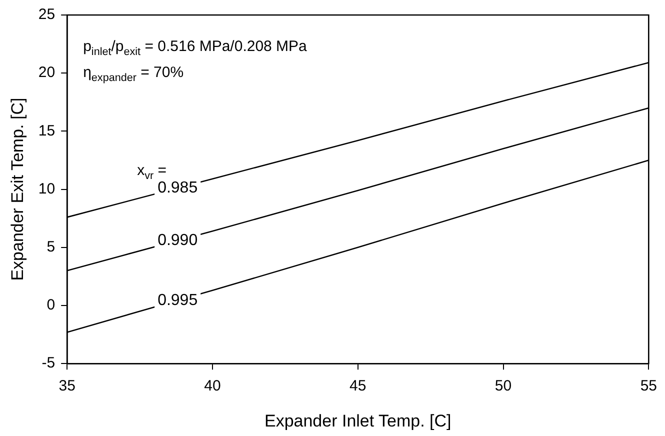 This screenshot has height=436, width=665. Describe the element at coordinates (17, 189) in the screenshot. I see `y-axis-title: Expander Exit Temp. [C]` at that location.